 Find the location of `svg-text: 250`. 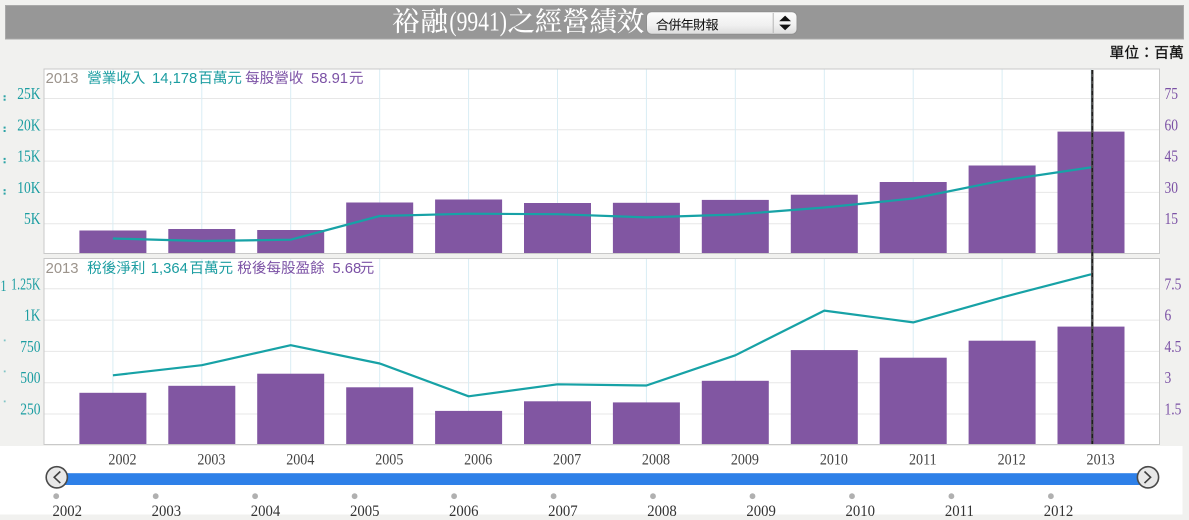

svg-text: 250 is located at coordinates (30, 409).